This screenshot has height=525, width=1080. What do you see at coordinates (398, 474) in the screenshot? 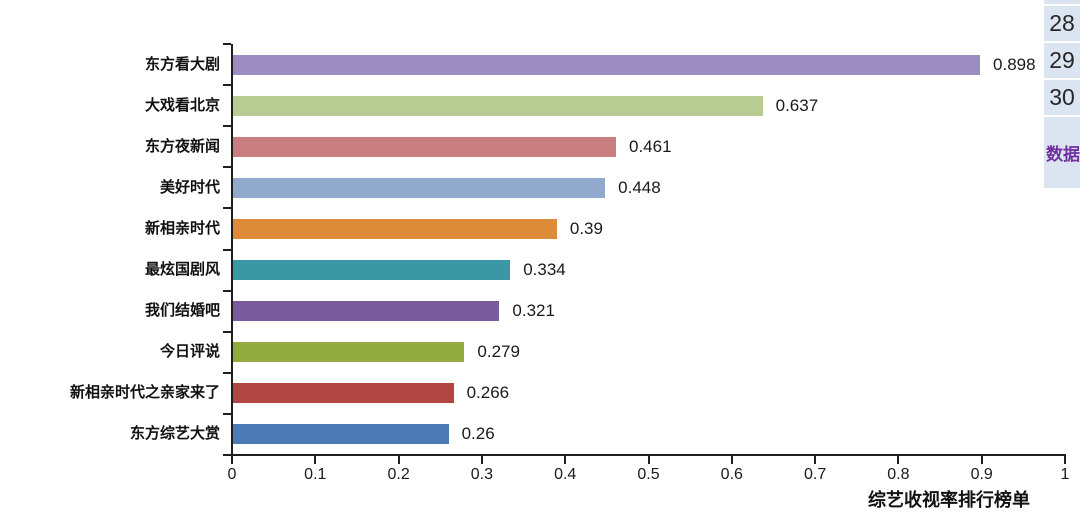
I see `x-axis-tick-label: 0.2` at bounding box center [398, 474].